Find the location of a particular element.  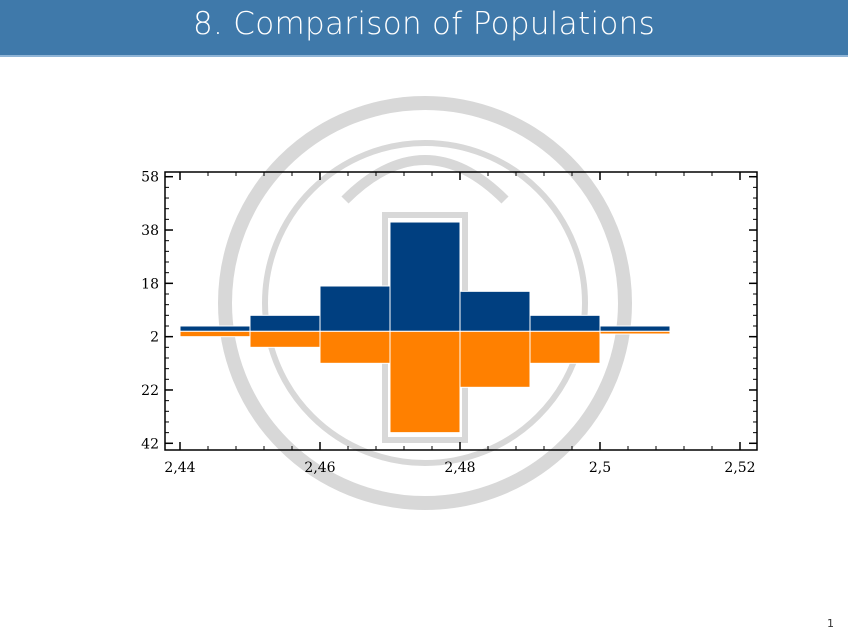

y-tick-label: 18 is located at coordinates (150, 284).